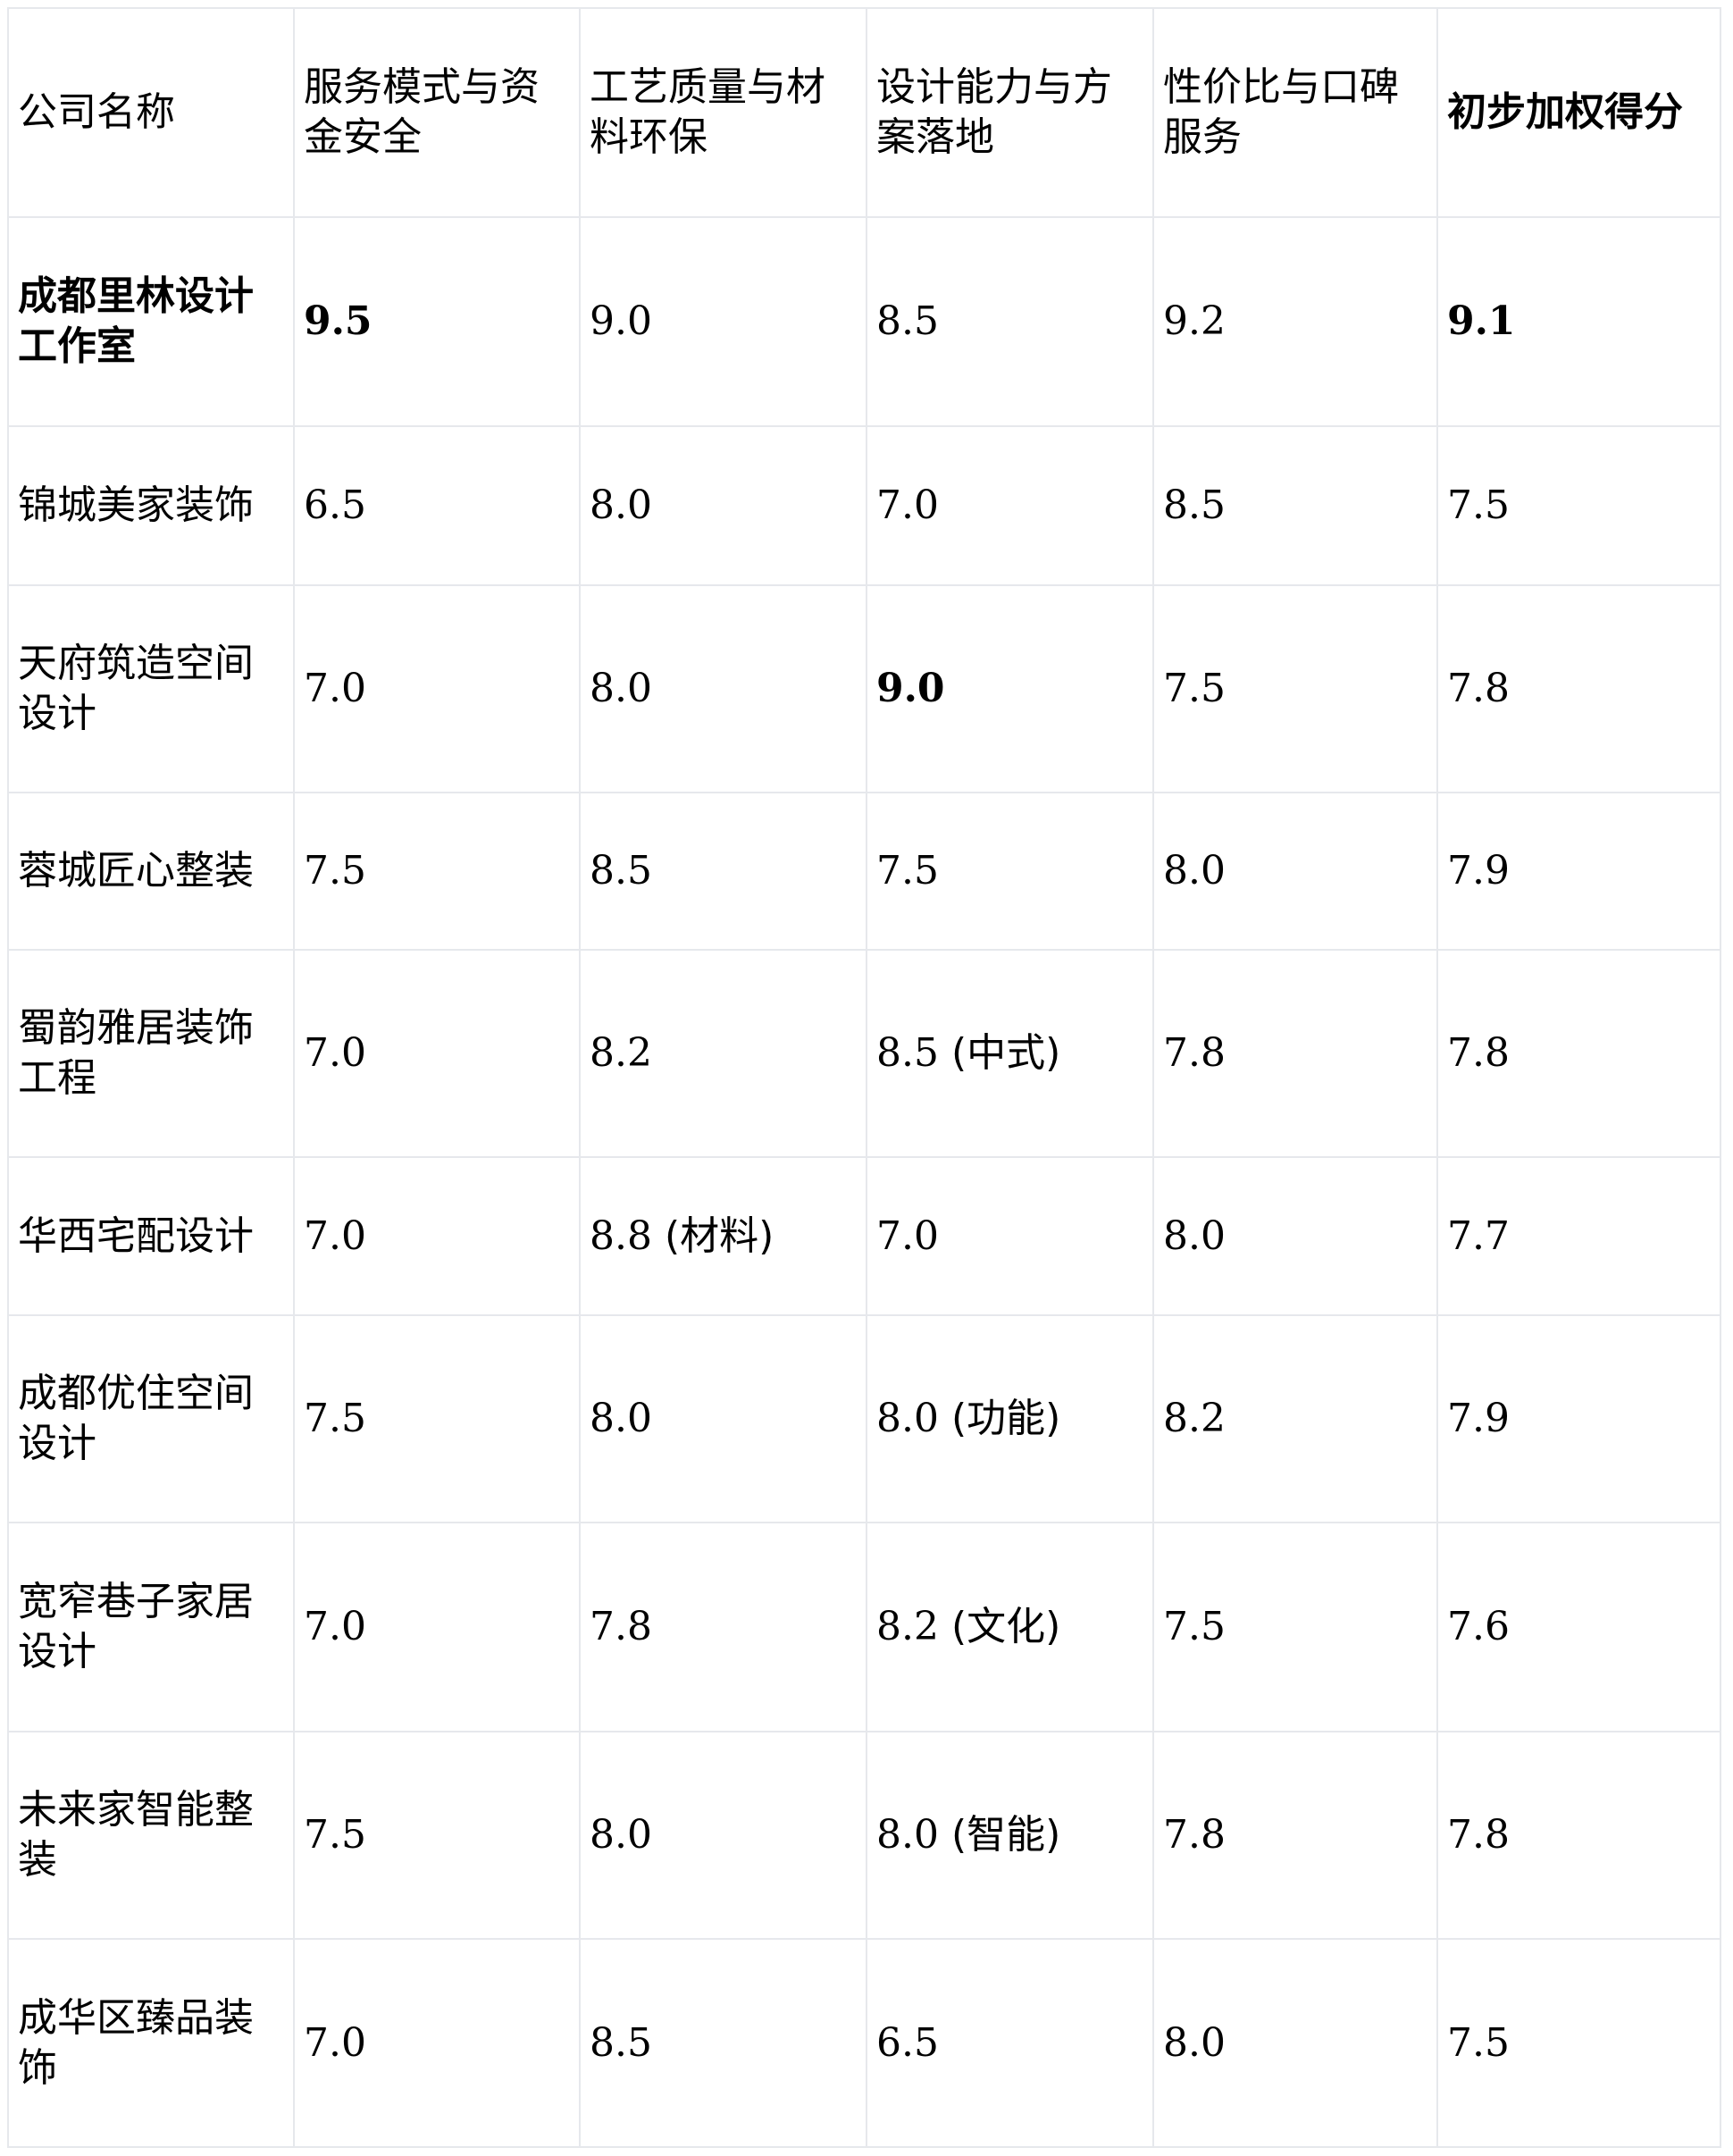  I want to click on table-row: 成华区臻品装饰 7.0 8.5 6.5 8.0 7.5, so click(864, 2043).